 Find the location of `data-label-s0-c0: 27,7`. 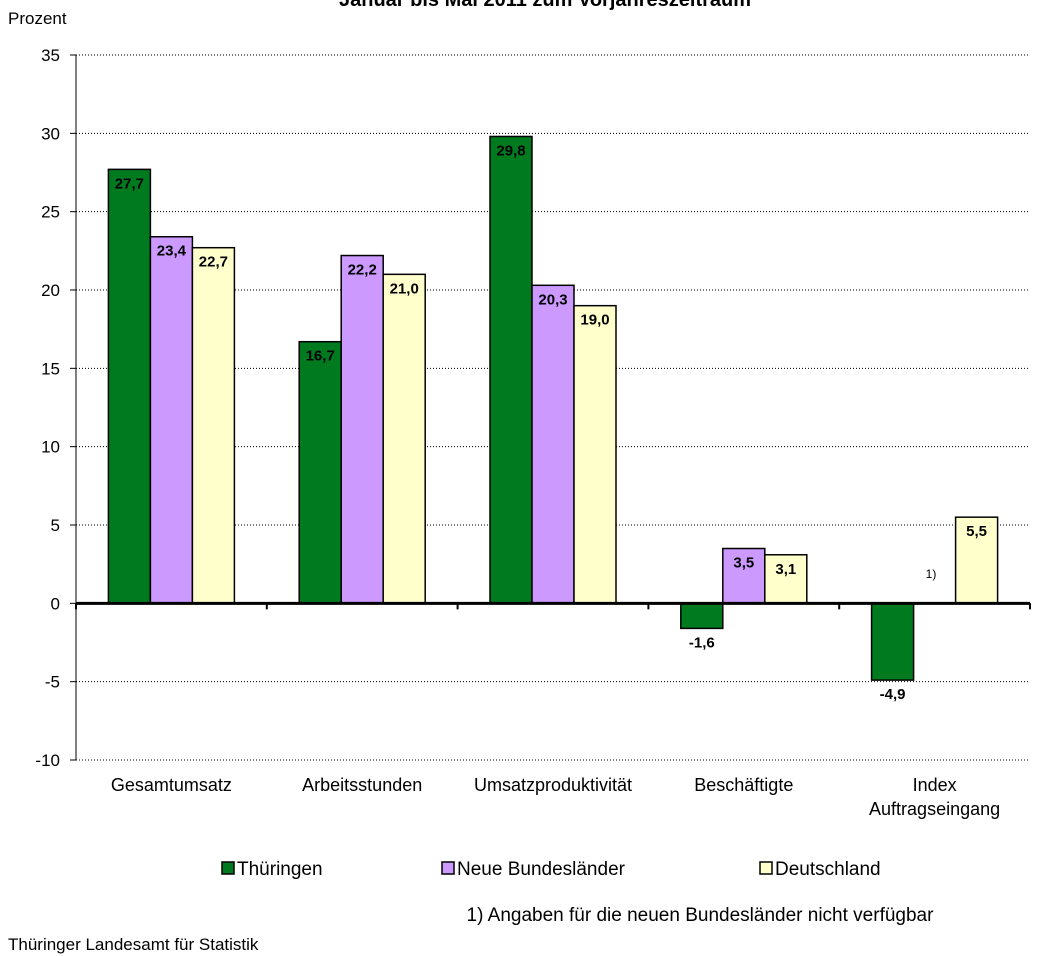

data-label-s0-c0: 27,7 is located at coordinates (129, 183).